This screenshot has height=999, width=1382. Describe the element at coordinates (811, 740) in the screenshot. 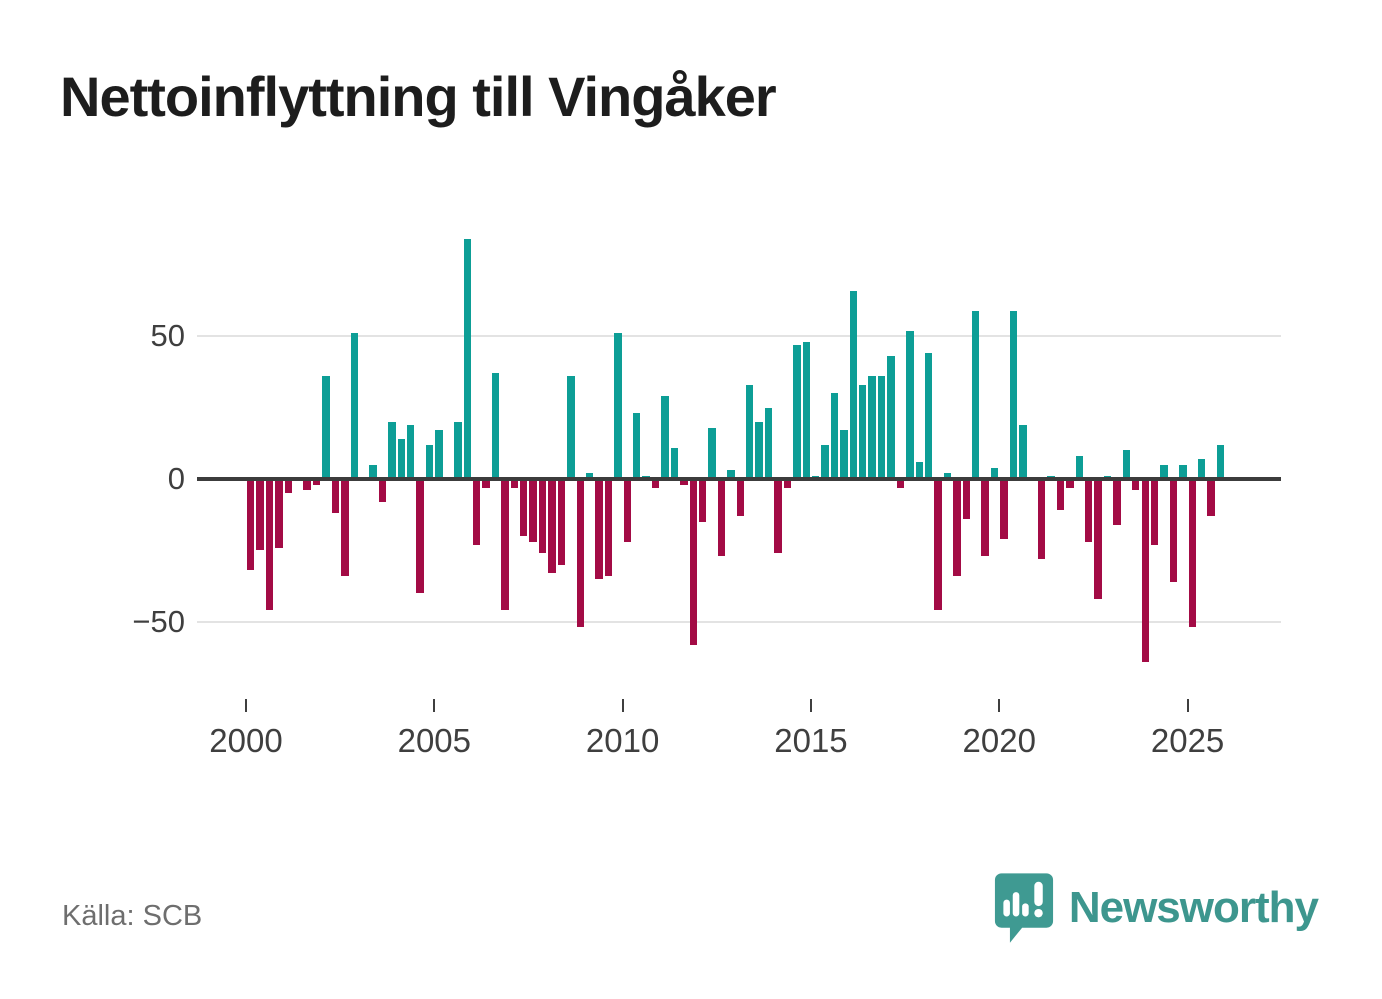

I see `x-tick-label-2015: 2015` at that location.